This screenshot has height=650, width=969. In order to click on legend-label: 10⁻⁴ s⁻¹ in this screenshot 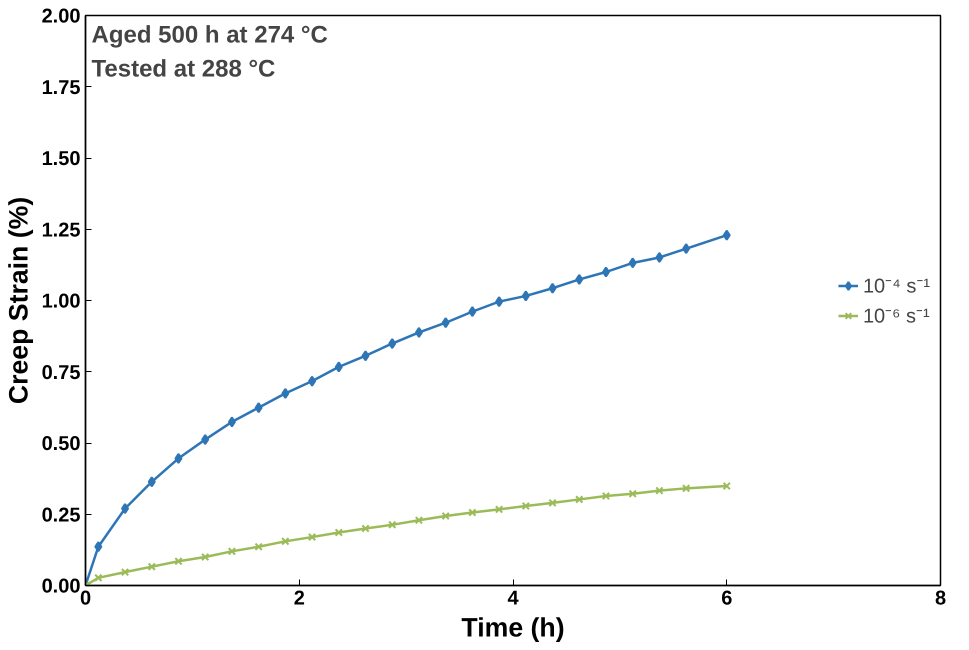, I will do `click(896, 286)`.